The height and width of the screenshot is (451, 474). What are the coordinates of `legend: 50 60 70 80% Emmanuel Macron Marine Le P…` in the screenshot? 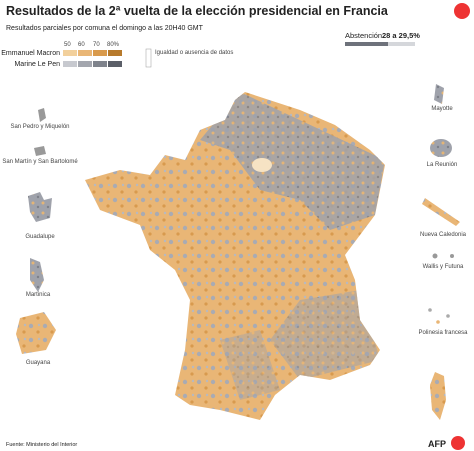 It's located at (210, 49).